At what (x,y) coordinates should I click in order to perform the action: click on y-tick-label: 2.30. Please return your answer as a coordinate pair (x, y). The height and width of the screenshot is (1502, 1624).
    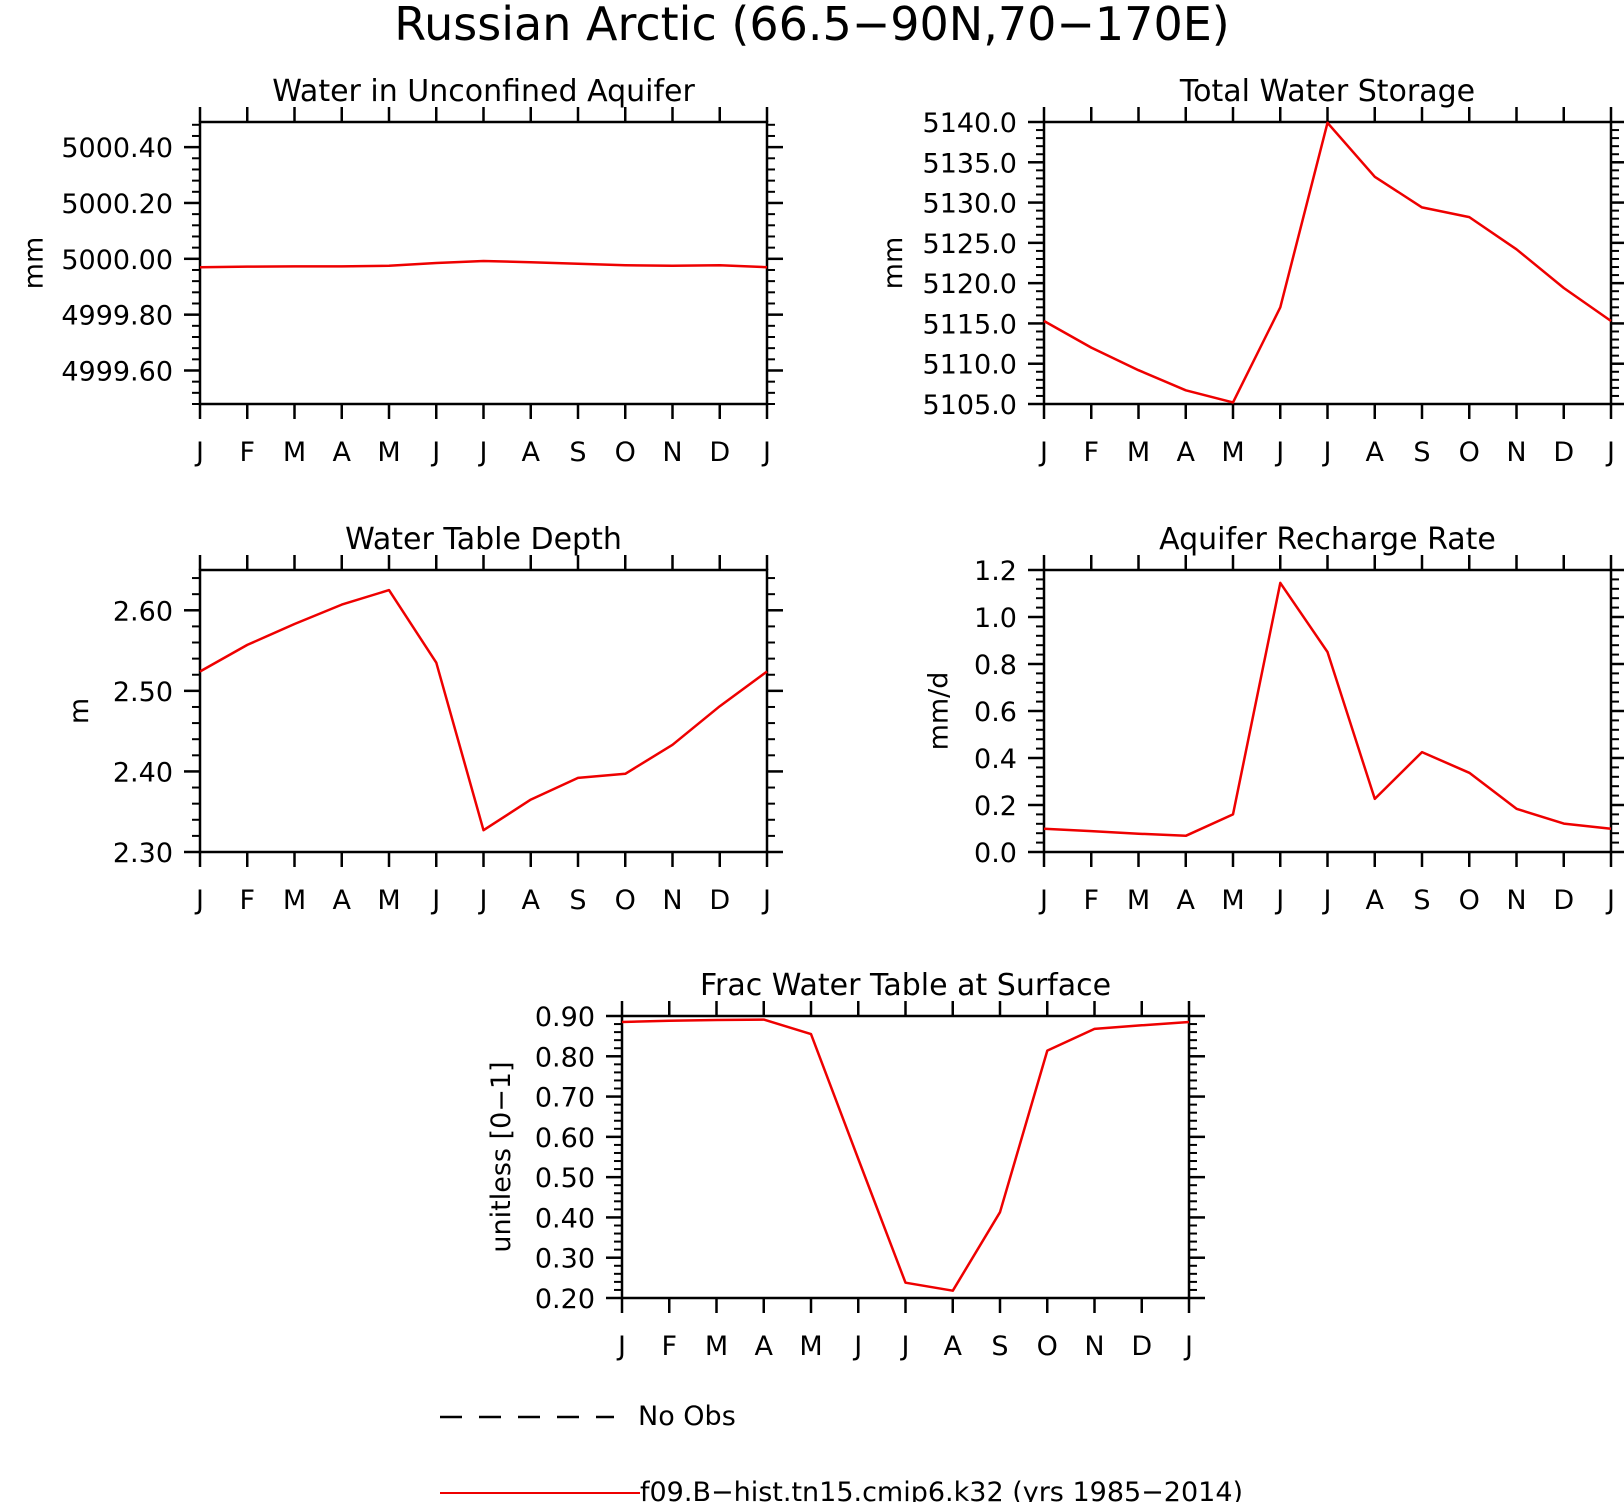
    Looking at the image, I should click on (143, 853).